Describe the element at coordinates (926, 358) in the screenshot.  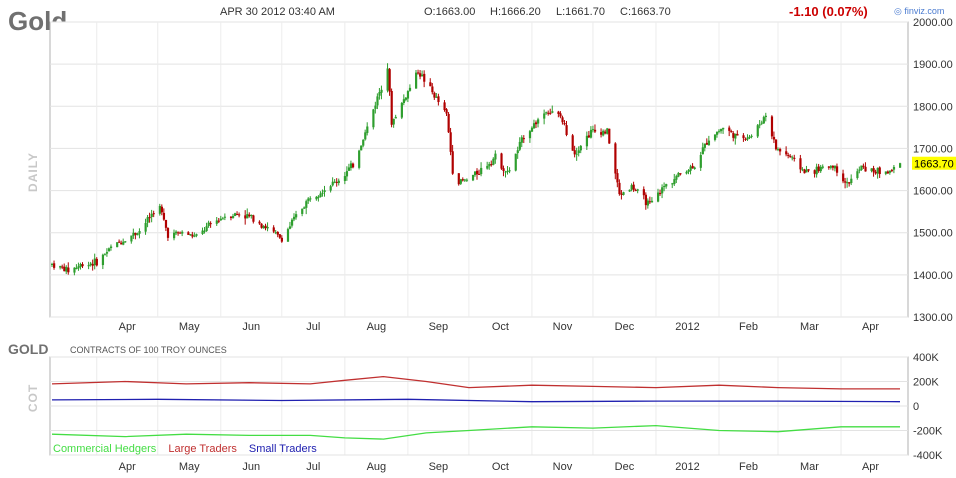
I see `cot-y-tick: 400K` at that location.